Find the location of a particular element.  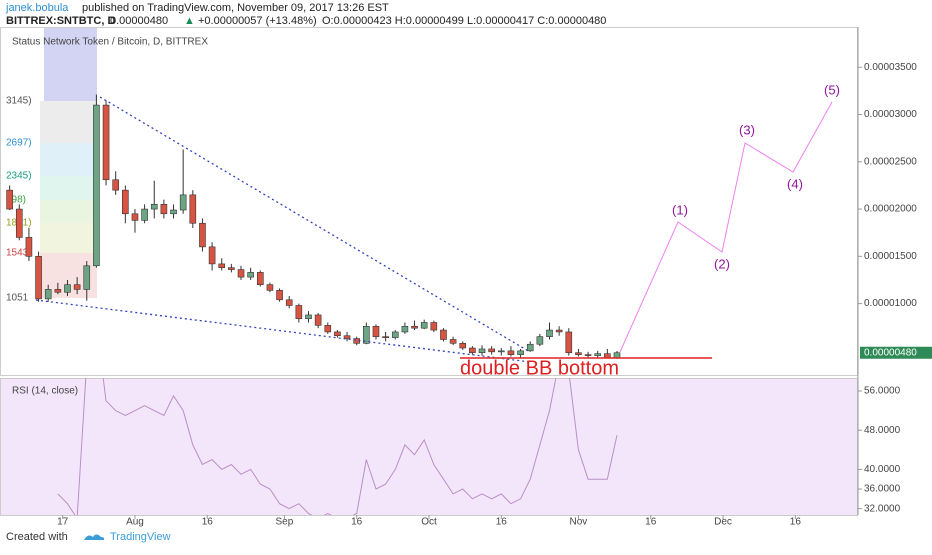

symbol: BITTREX:SNTBTC, D is located at coordinates (60, 21).